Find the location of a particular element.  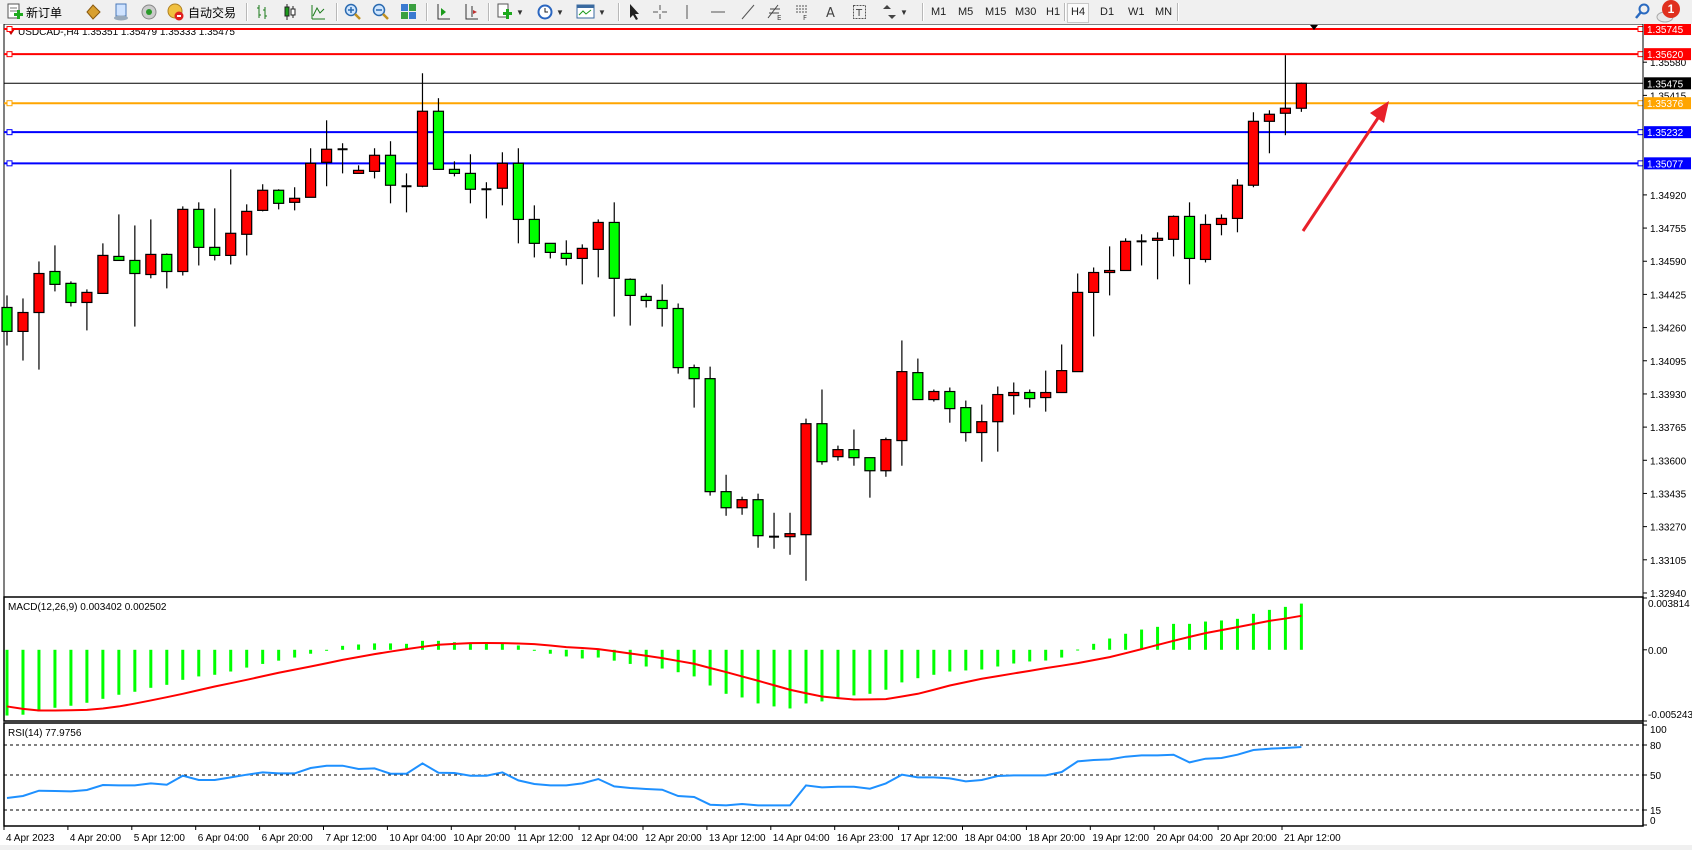

cursor-button is located at coordinates (634, 12).